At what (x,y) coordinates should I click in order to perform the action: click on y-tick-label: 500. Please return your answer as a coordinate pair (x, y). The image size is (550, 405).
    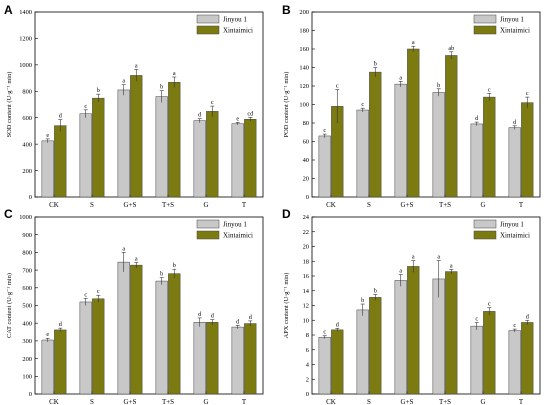
    Looking at the image, I should click on (27, 306).